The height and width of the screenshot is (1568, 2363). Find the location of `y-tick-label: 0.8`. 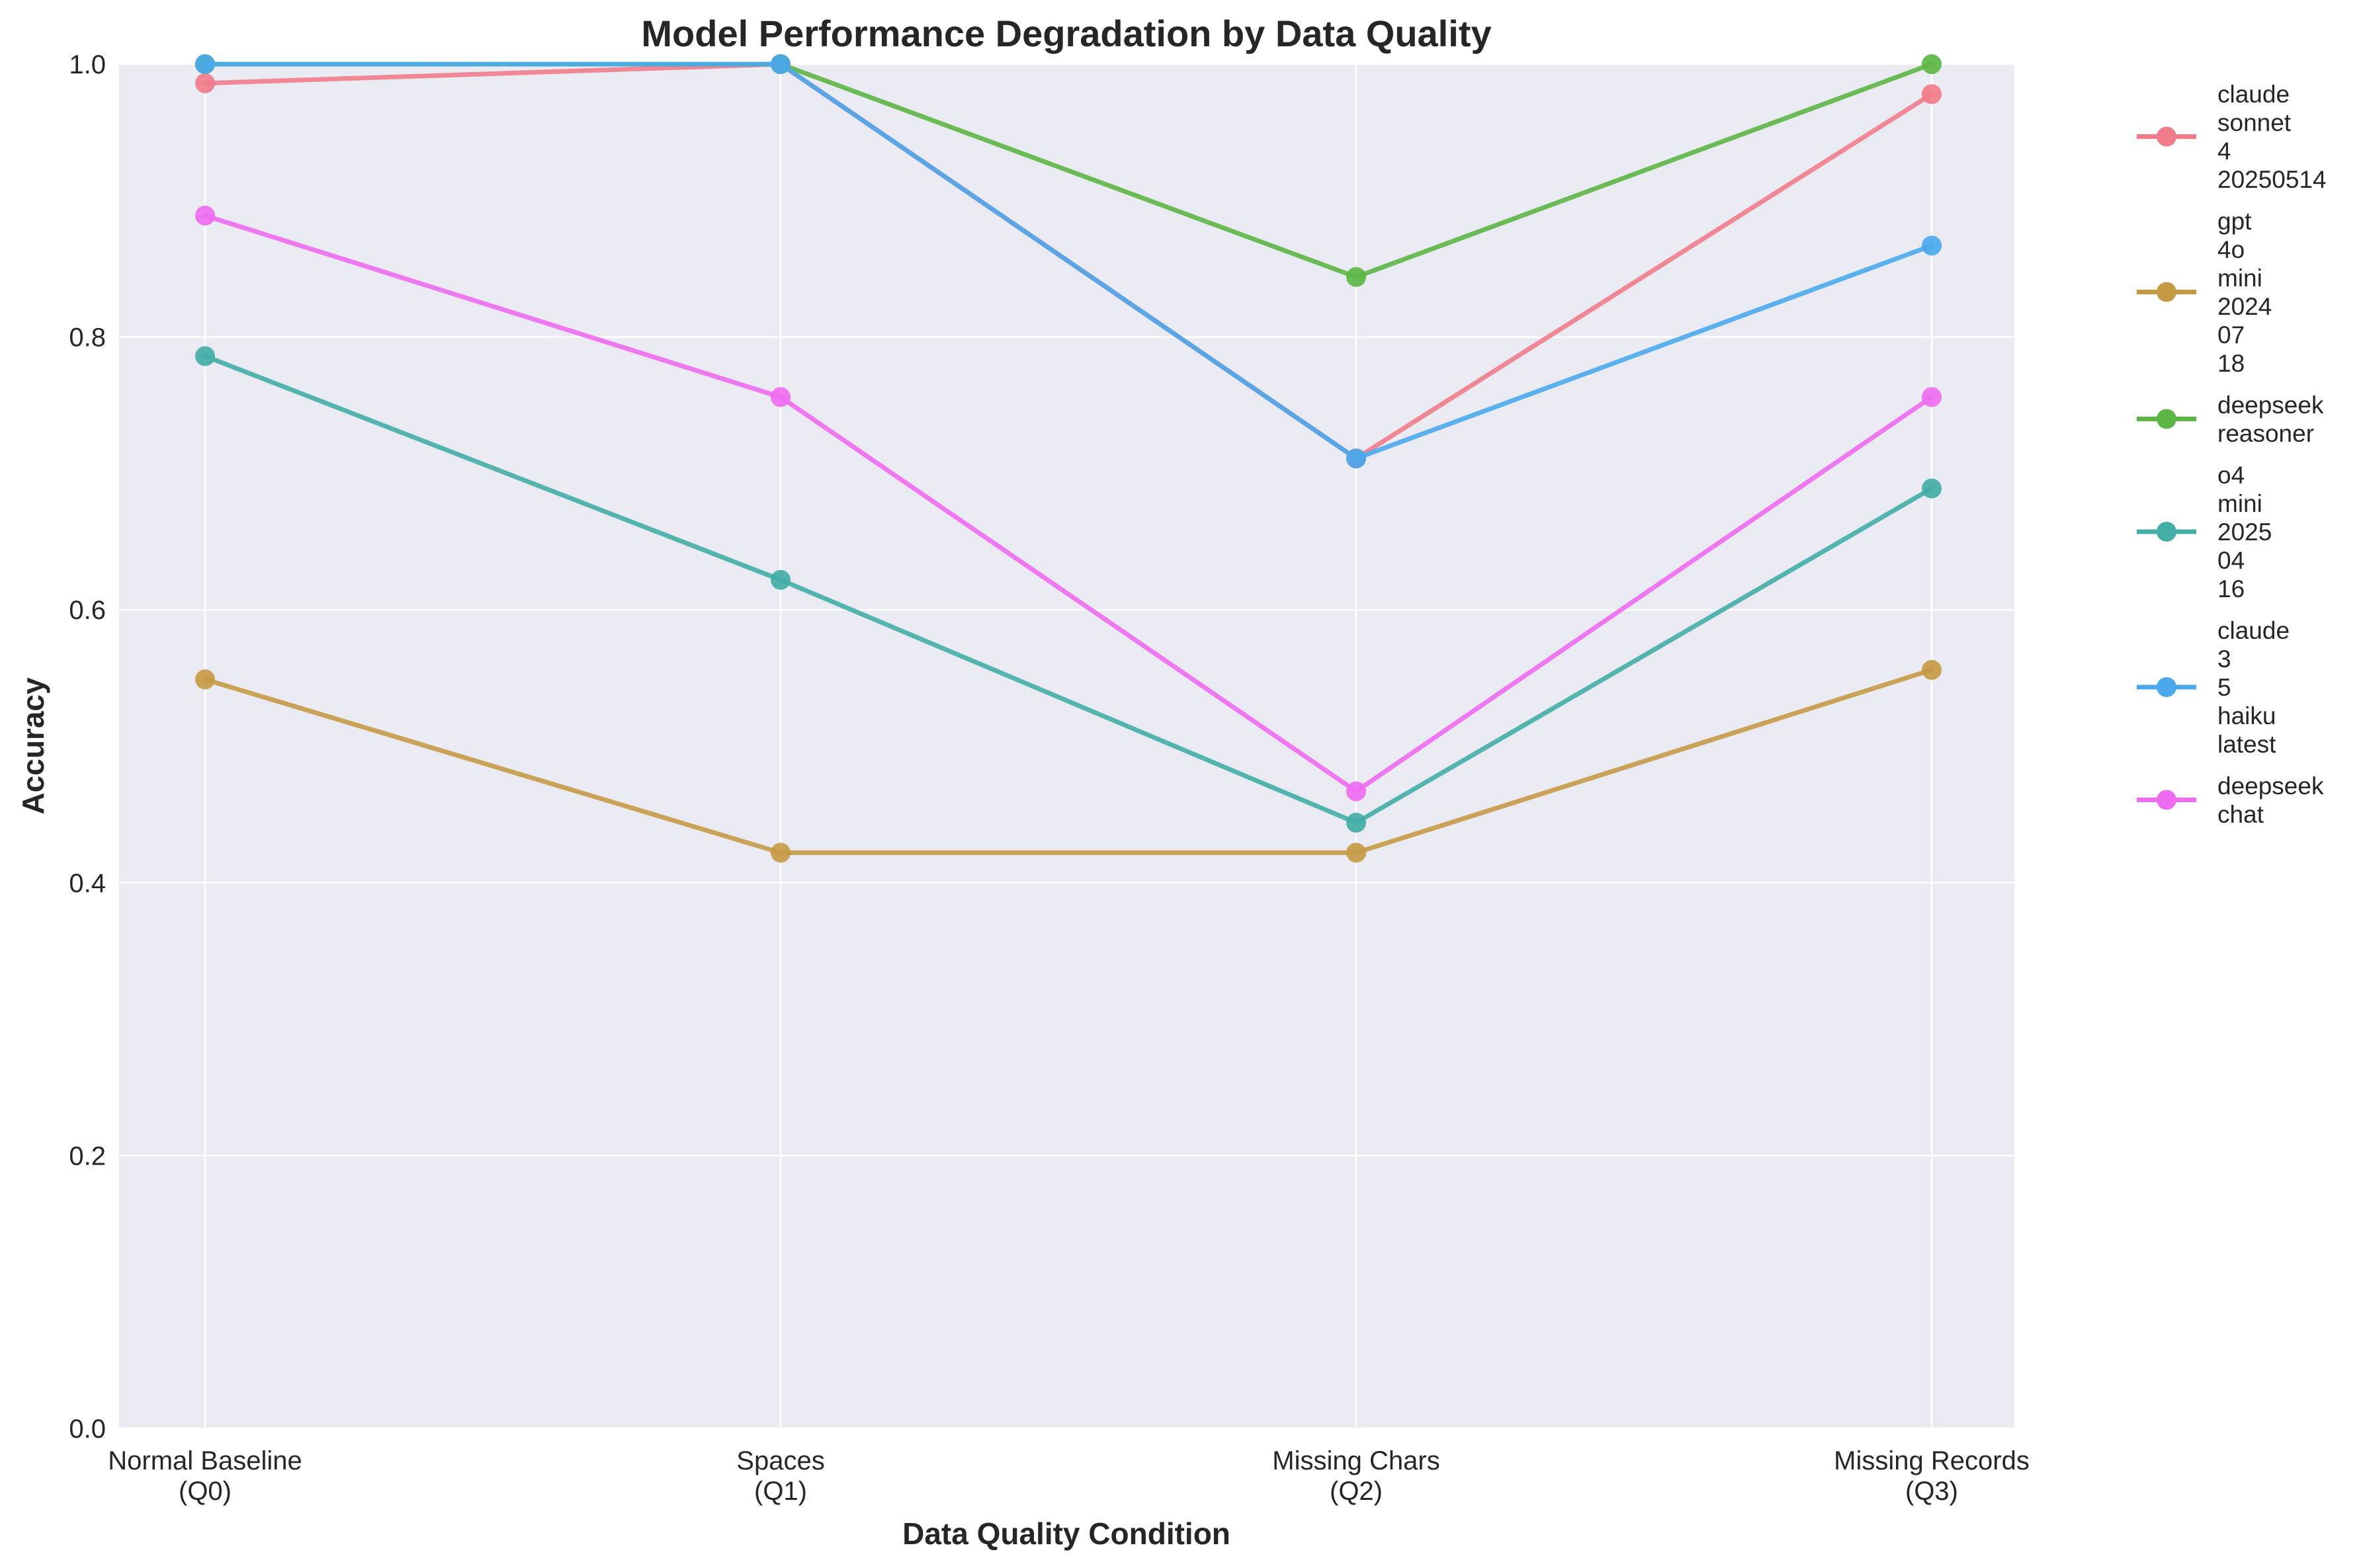

y-tick-label: 0.8 is located at coordinates (87, 337).